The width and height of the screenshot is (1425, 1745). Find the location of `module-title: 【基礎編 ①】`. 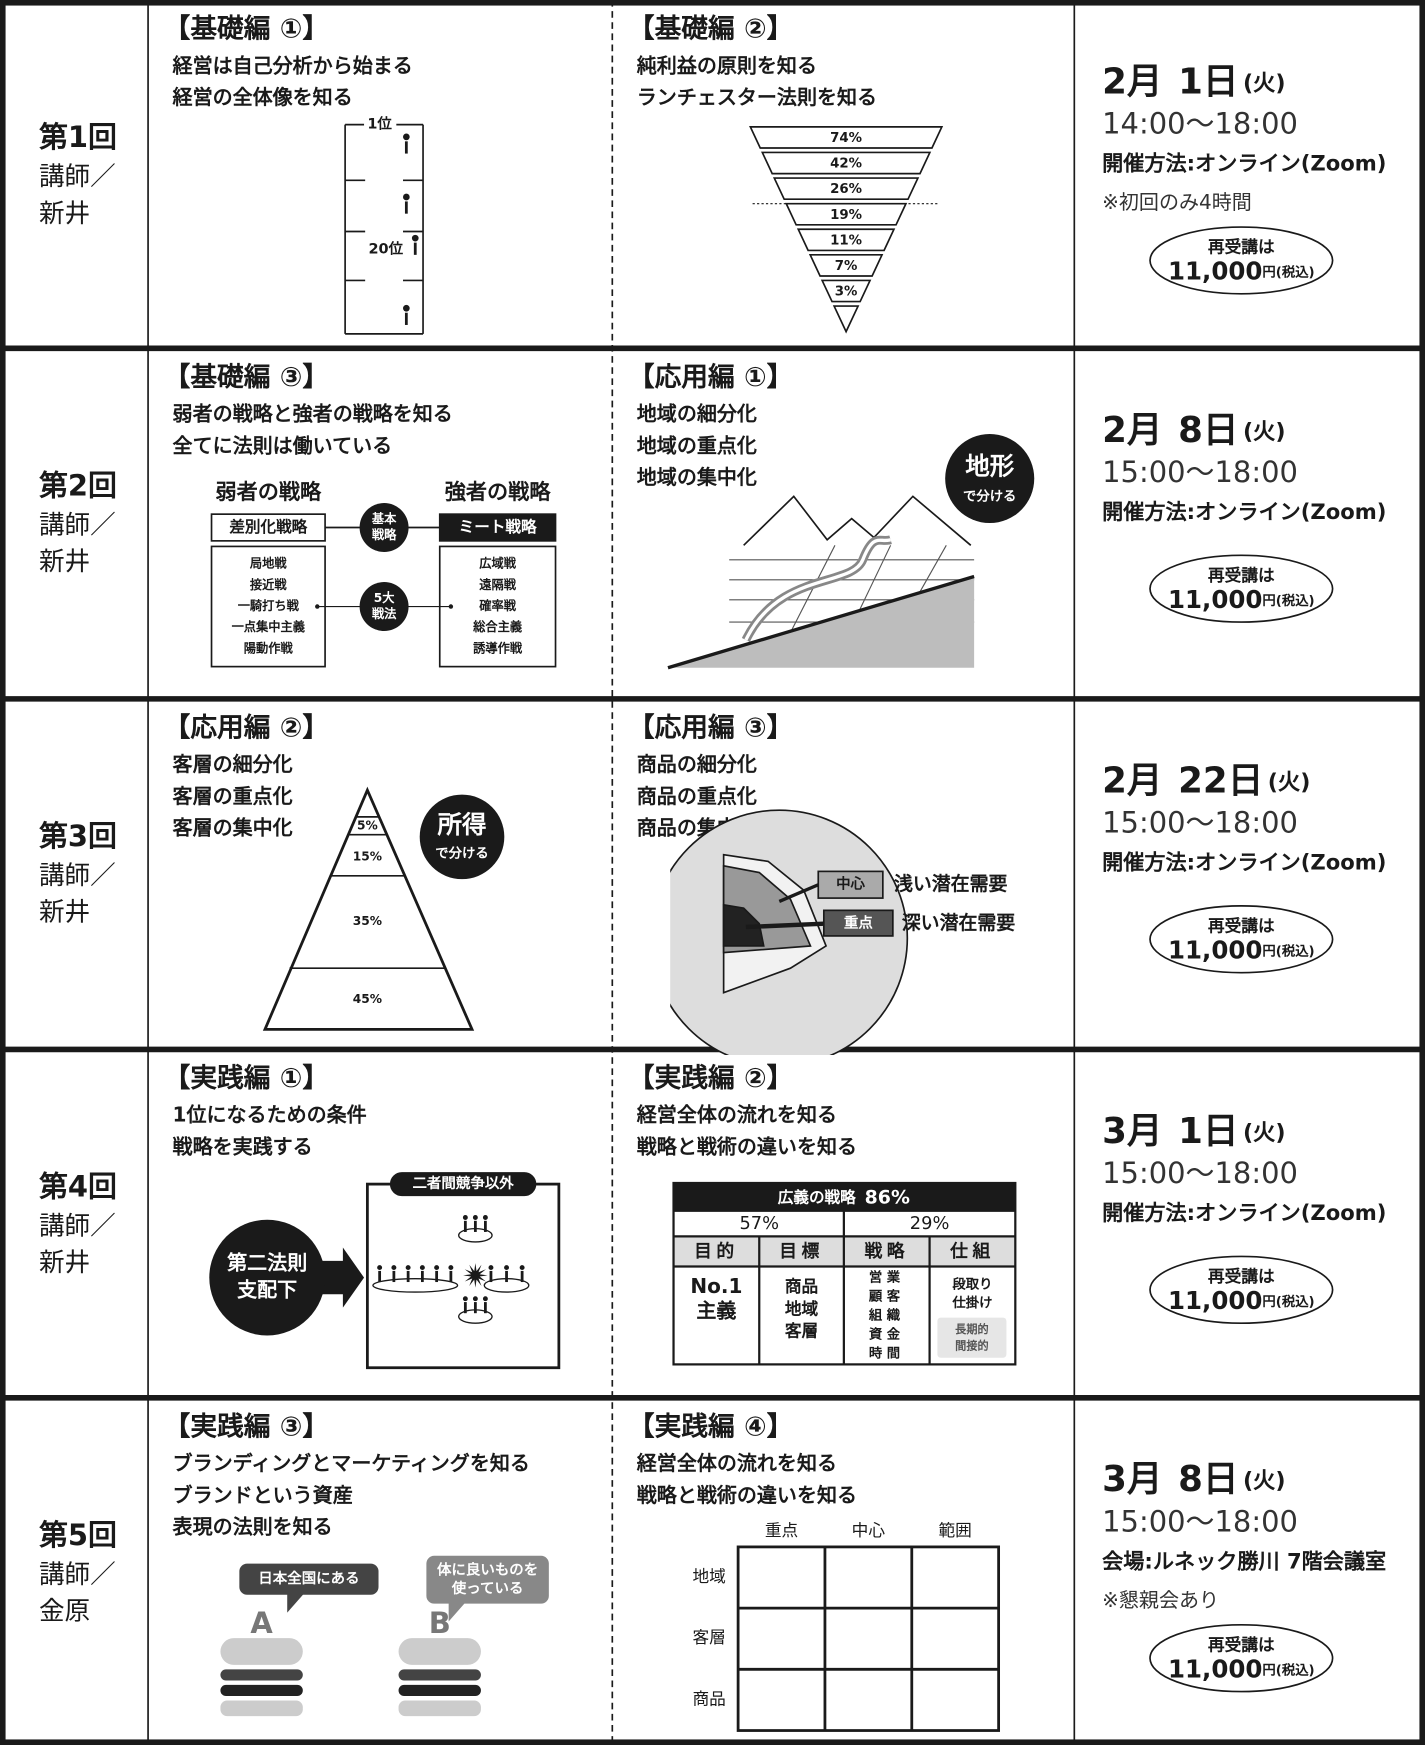

module-title: 【基礎編 ①】 is located at coordinates (246, 29).